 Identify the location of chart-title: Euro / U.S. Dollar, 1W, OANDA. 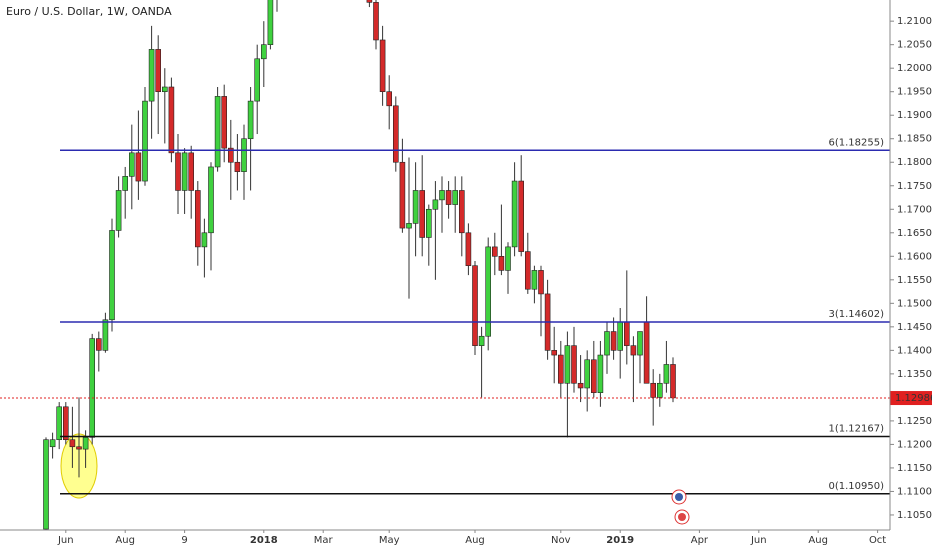
(89, 11).